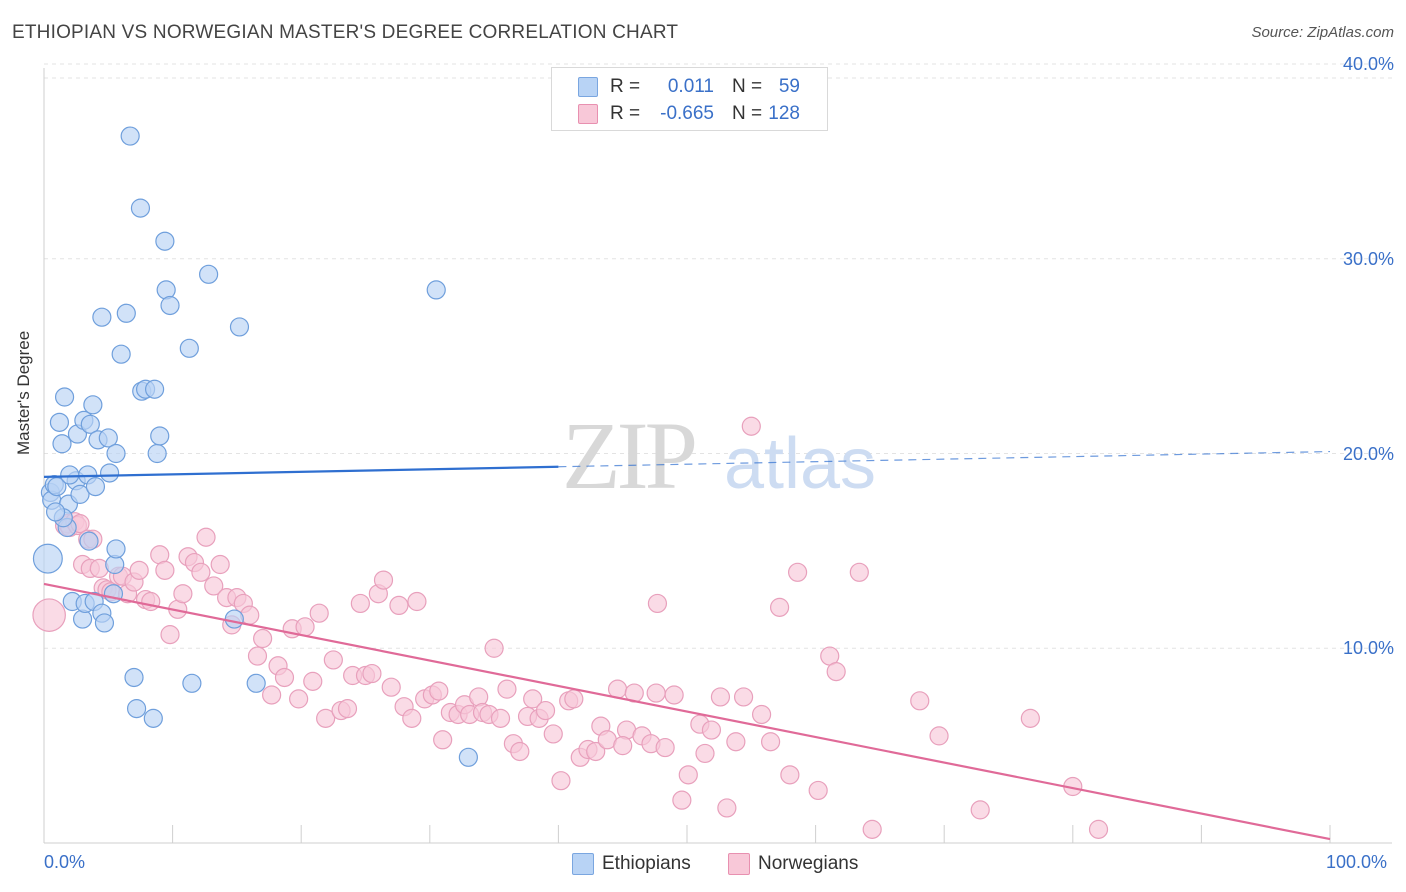 This screenshot has height=892, width=1406. I want to click on chart-source: Source: ZipAtlas.com, so click(1322, 32).